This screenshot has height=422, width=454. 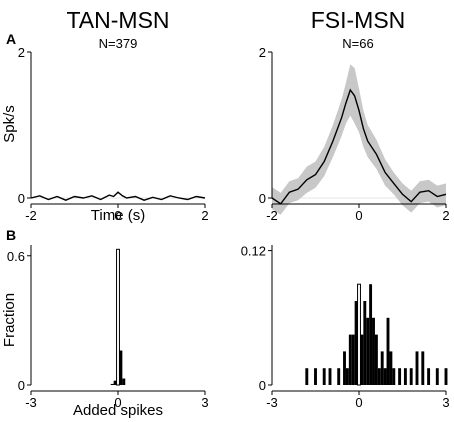 What do you see at coordinates (118, 196) in the screenshot?
I see `tan-rate-series-line` at bounding box center [118, 196].